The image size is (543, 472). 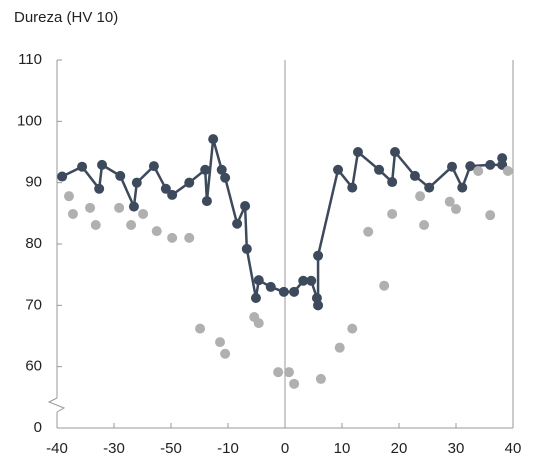 I want to click on chart-title: Dureza (HV 10), so click(x=66, y=17).